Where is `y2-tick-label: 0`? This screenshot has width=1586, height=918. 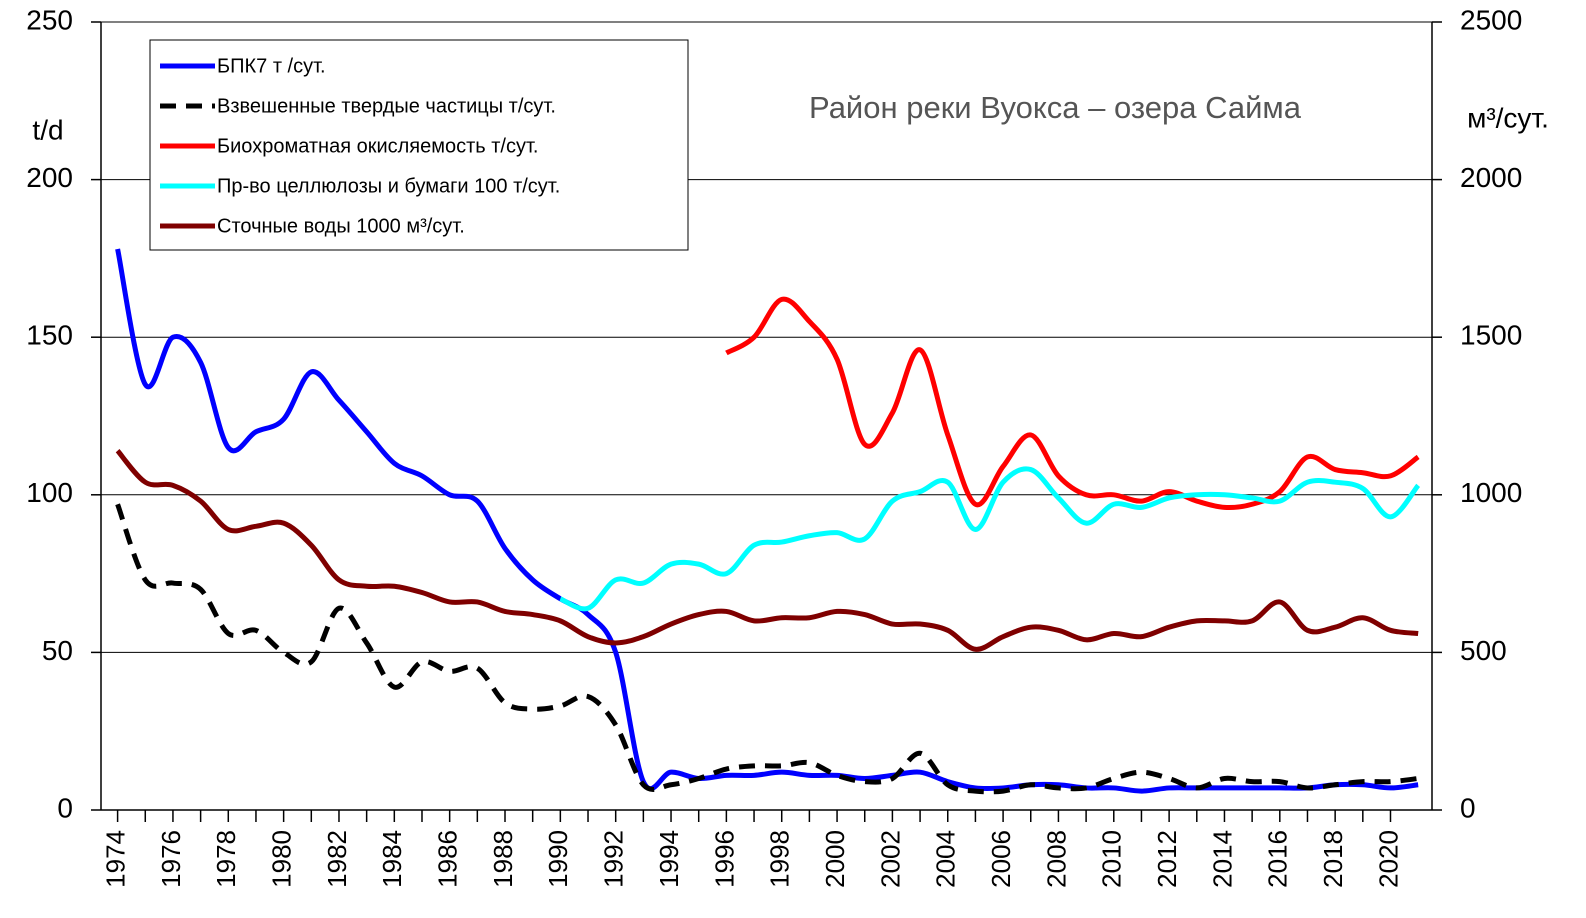 y2-tick-label: 0 is located at coordinates (1468, 807).